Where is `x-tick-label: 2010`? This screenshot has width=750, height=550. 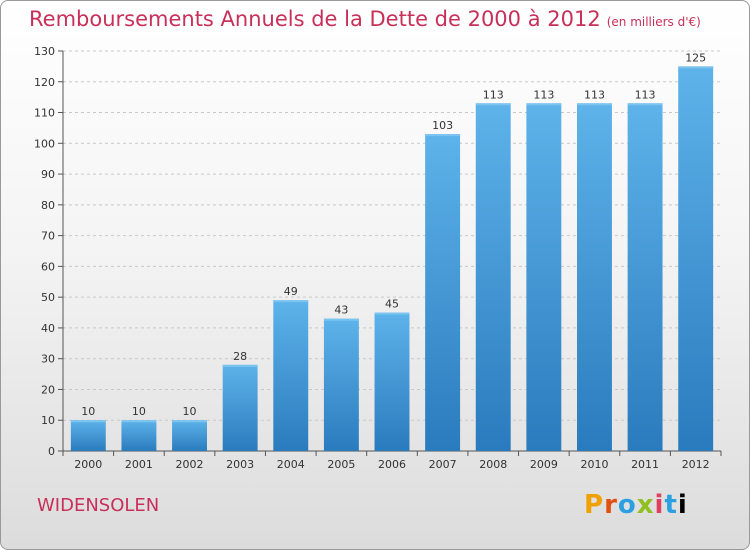 x-tick-label: 2010 is located at coordinates (594, 464).